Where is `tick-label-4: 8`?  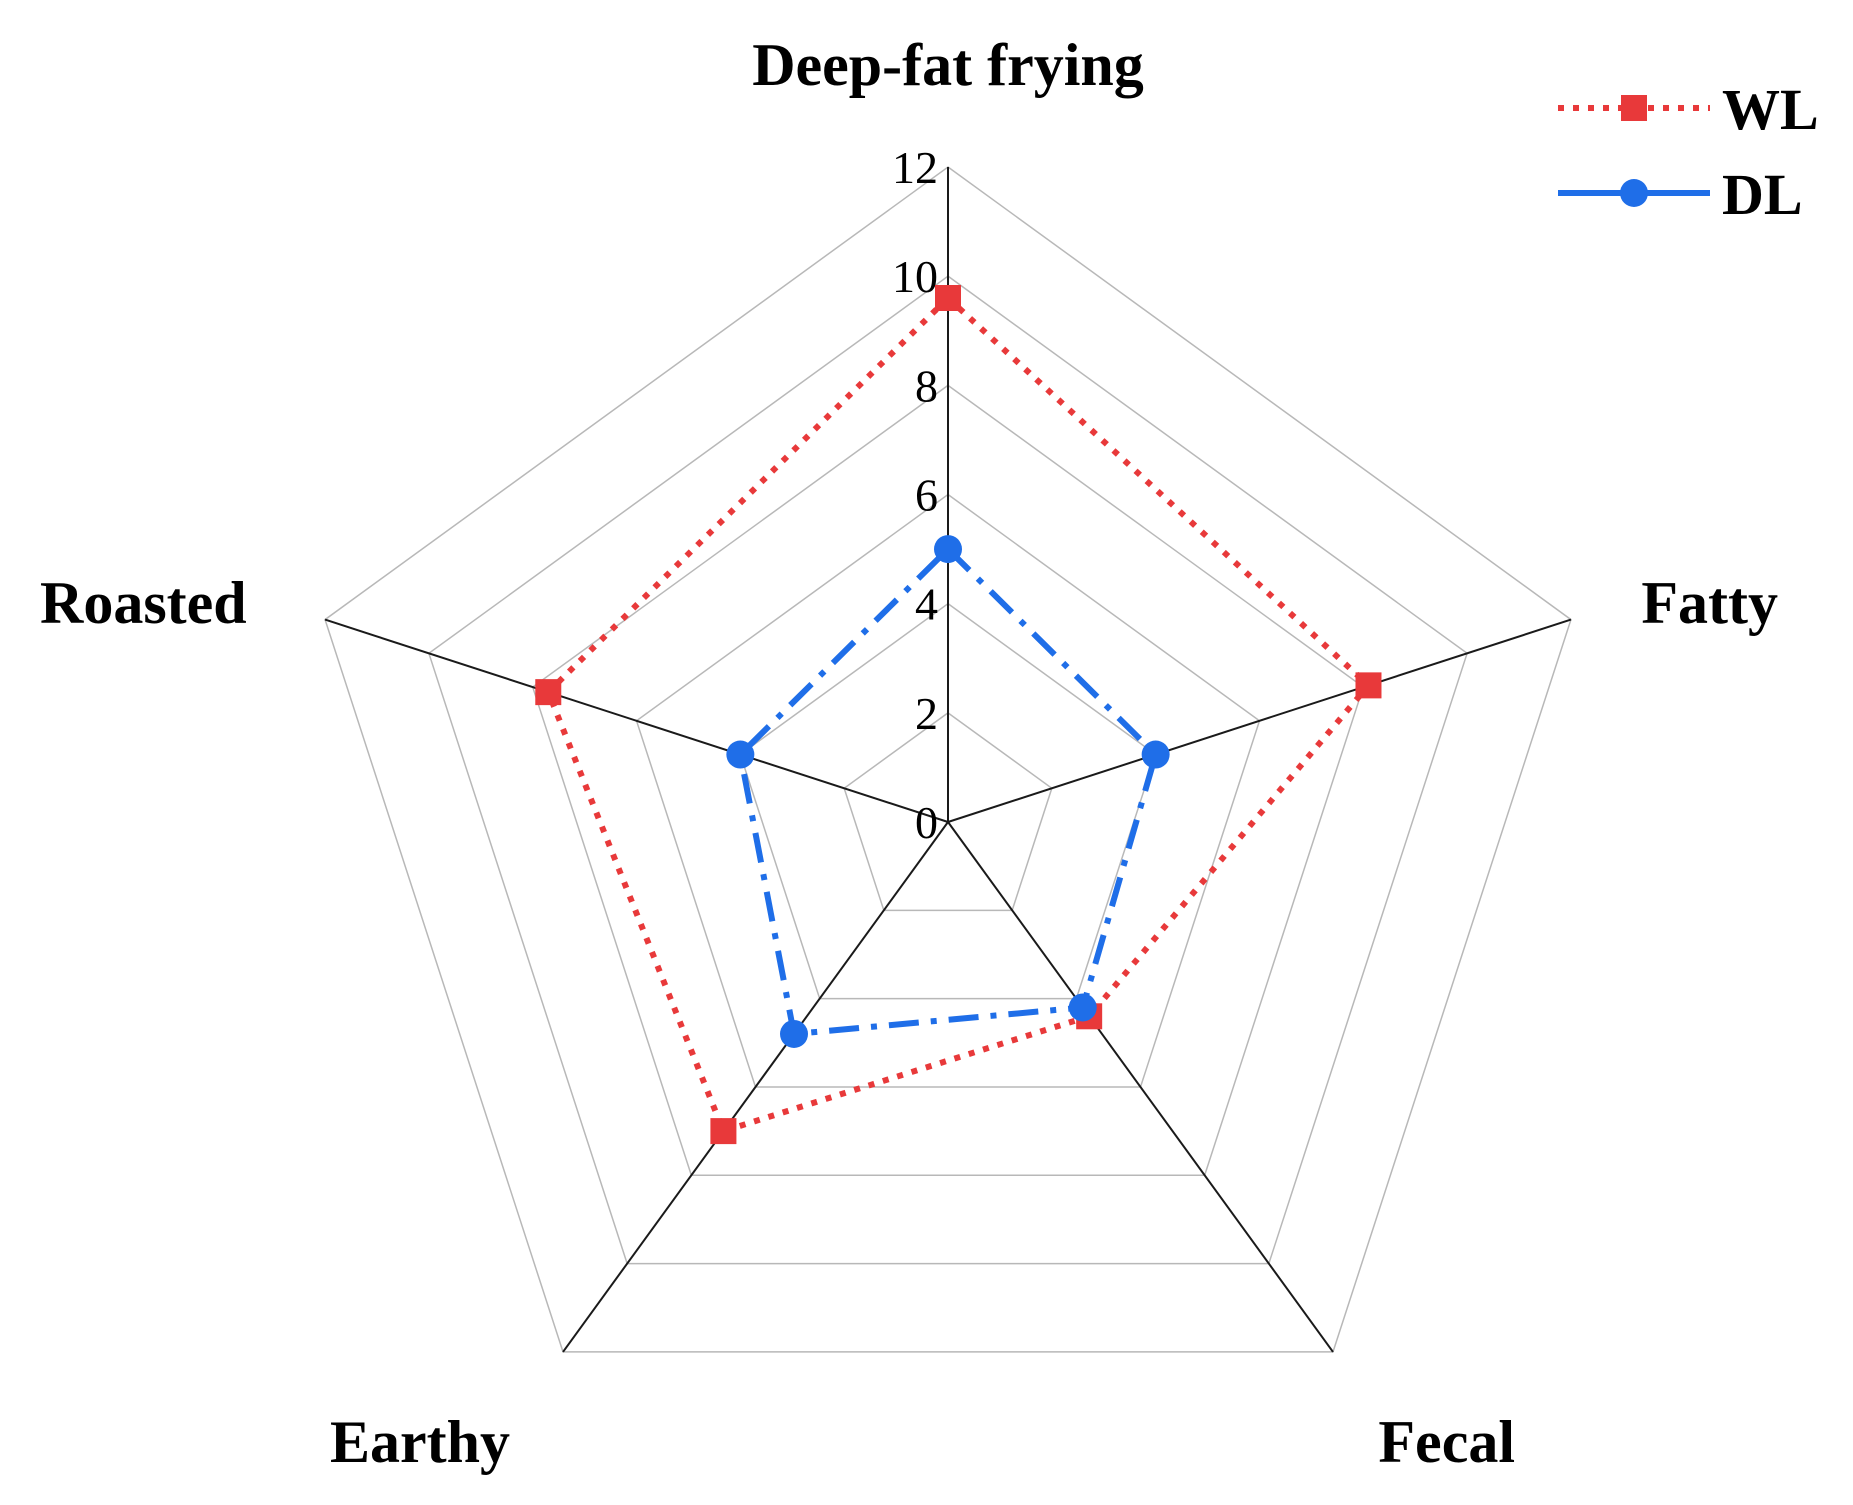 tick-label-4: 8 is located at coordinates (926, 385).